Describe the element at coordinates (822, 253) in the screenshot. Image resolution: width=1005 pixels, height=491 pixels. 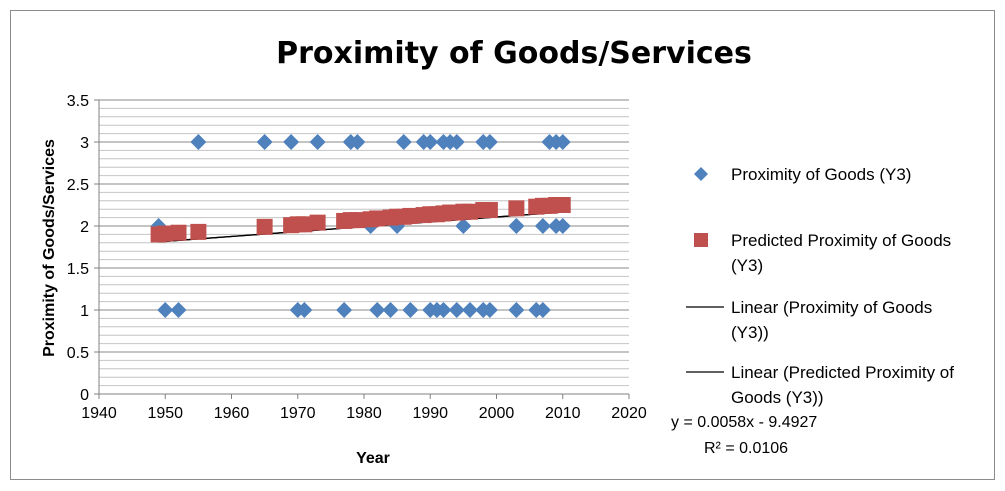
I see `legend-item: Predicted Proximity of Goods (Y3)` at that location.